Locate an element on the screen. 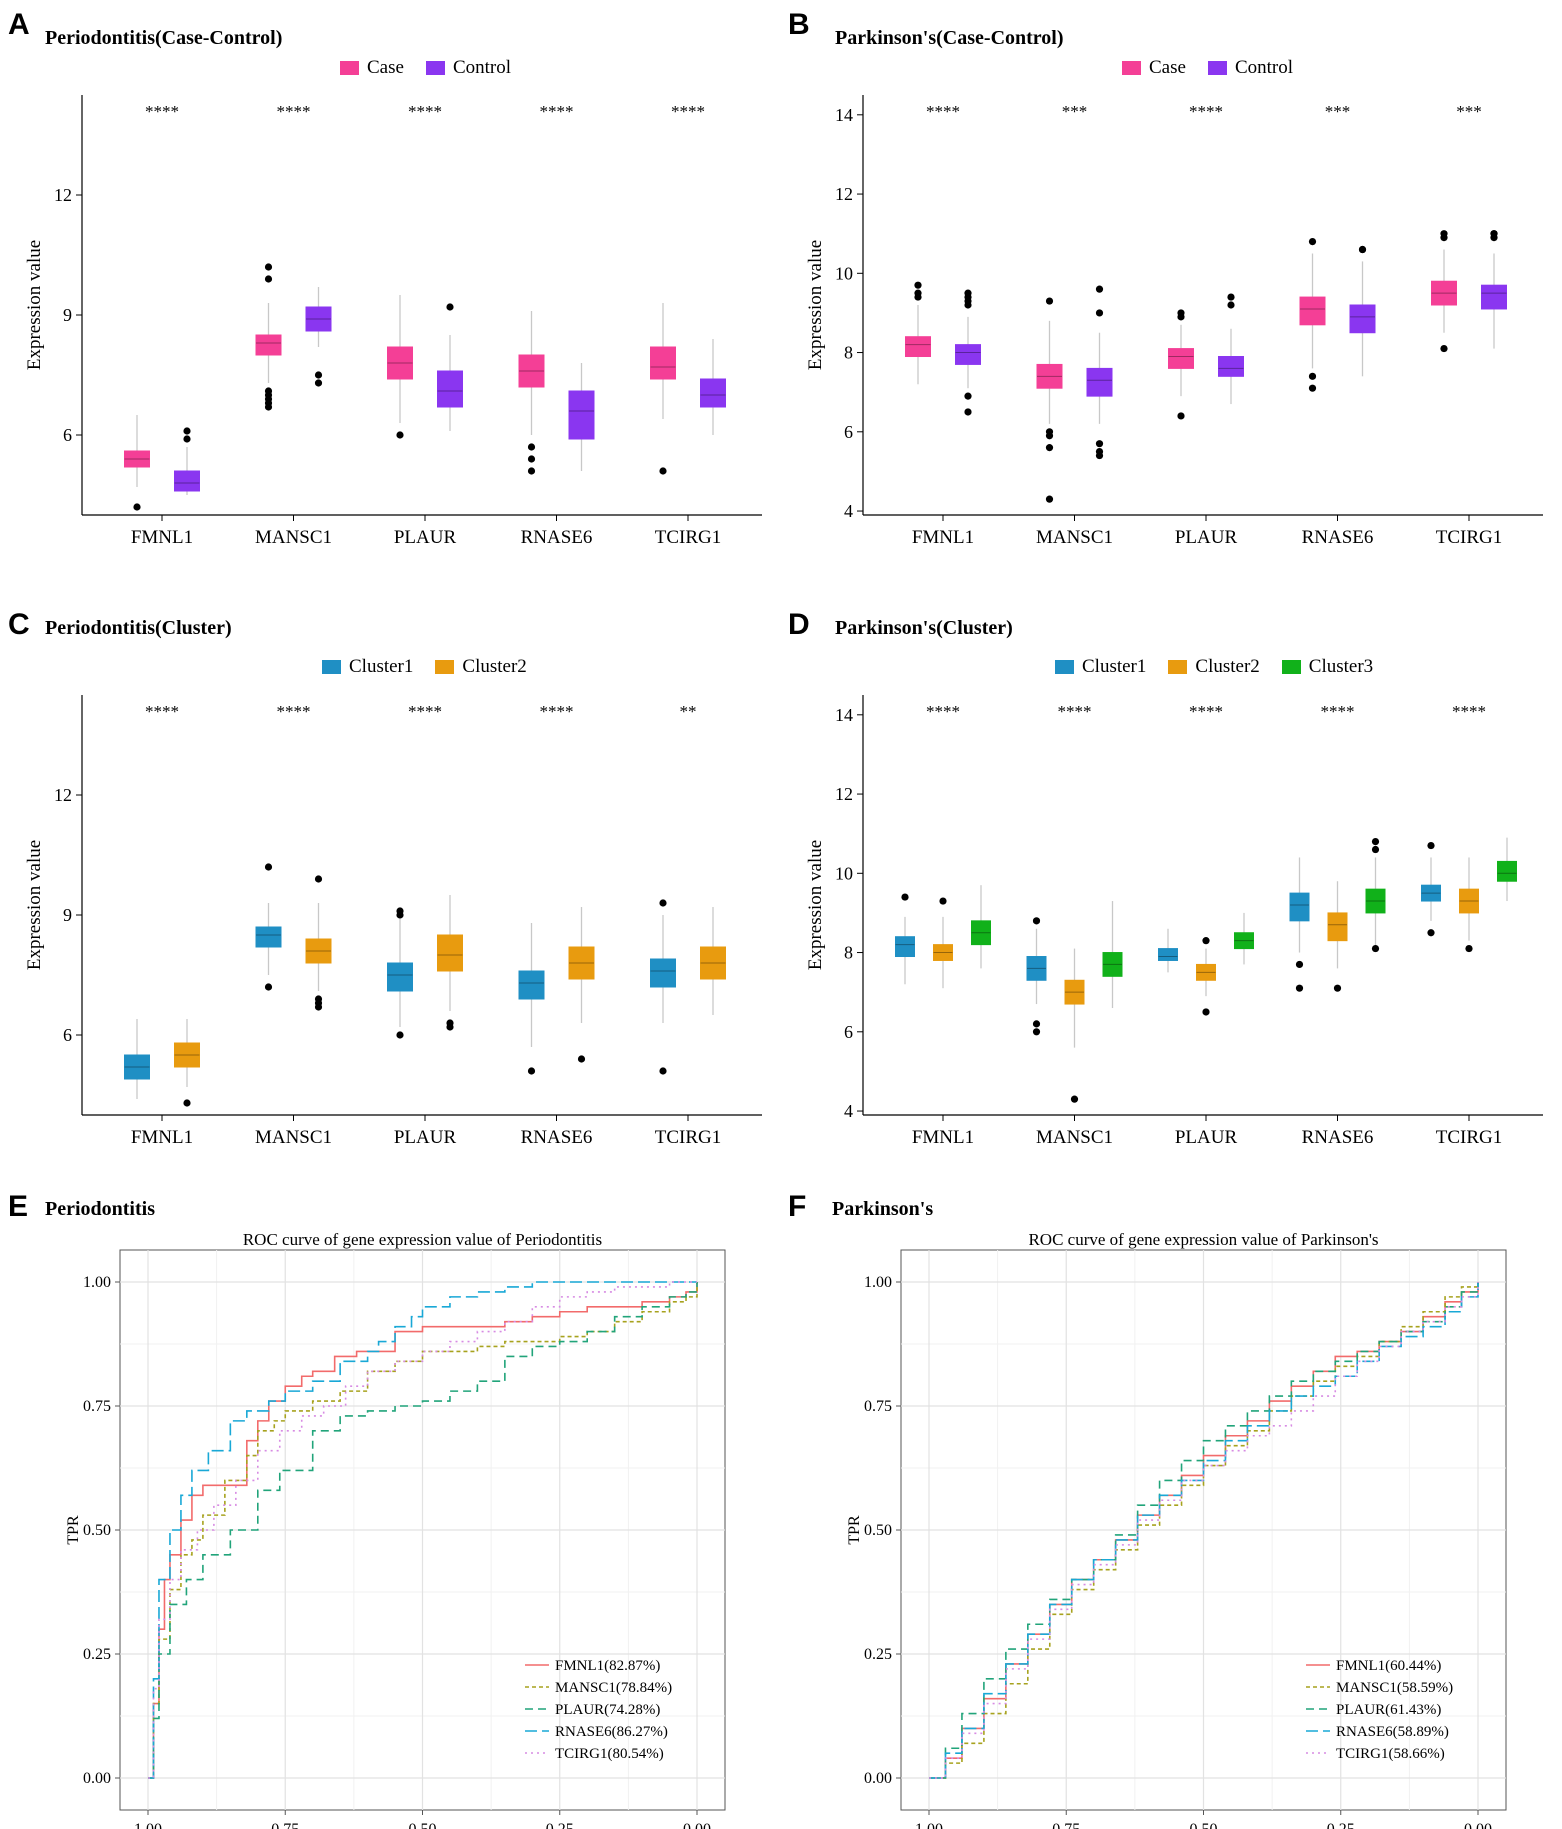 Image resolution: width=1562 pixels, height=1829 pixels. legend-label: Control is located at coordinates (1263, 67).